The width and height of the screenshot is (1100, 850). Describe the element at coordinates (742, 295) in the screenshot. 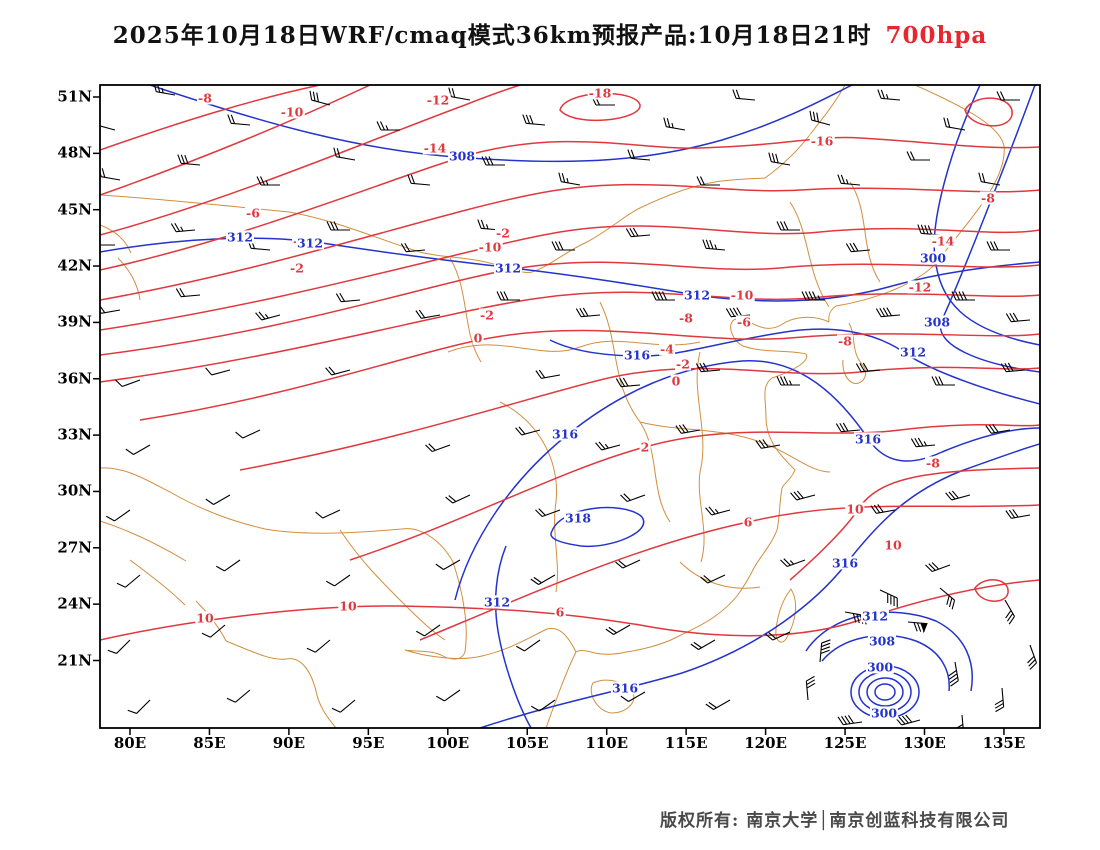

I see `contour-label: -10` at that location.